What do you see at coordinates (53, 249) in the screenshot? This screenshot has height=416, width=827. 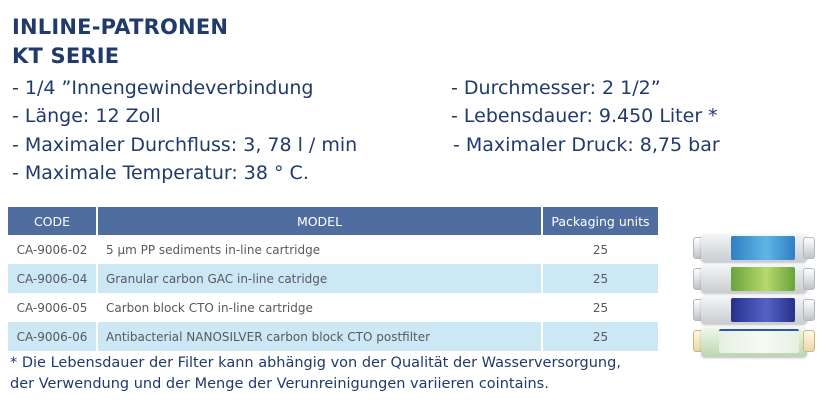 I see `cell-code: CA-9006-02` at bounding box center [53, 249].